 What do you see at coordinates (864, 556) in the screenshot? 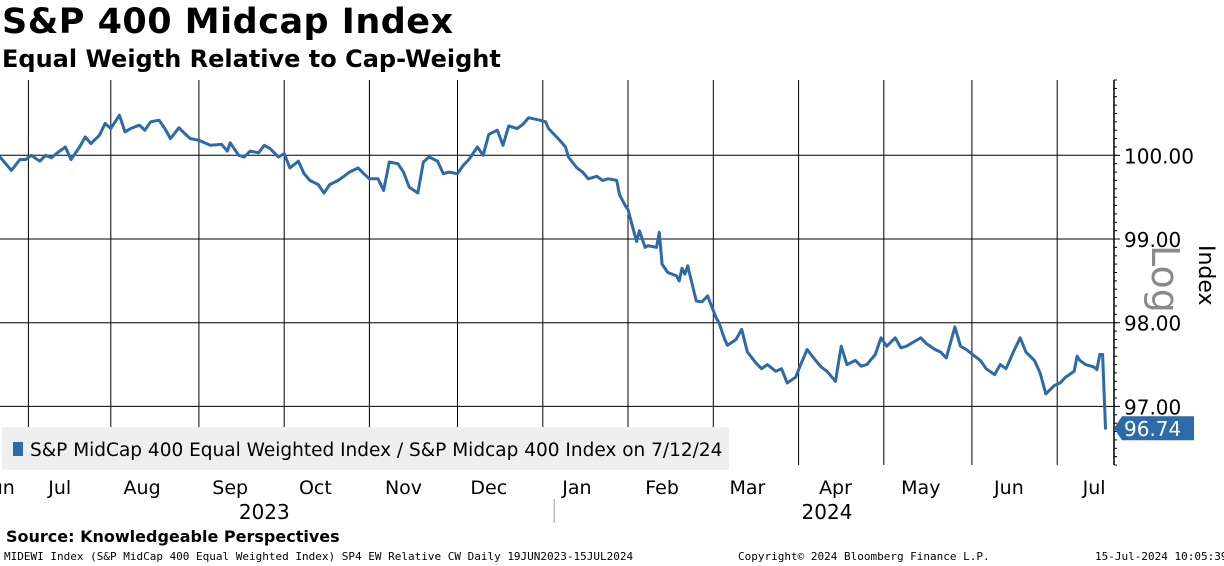
I see `footer-copyright: Copyright© 2024 Bloomberg Finance L.P.` at bounding box center [864, 556].